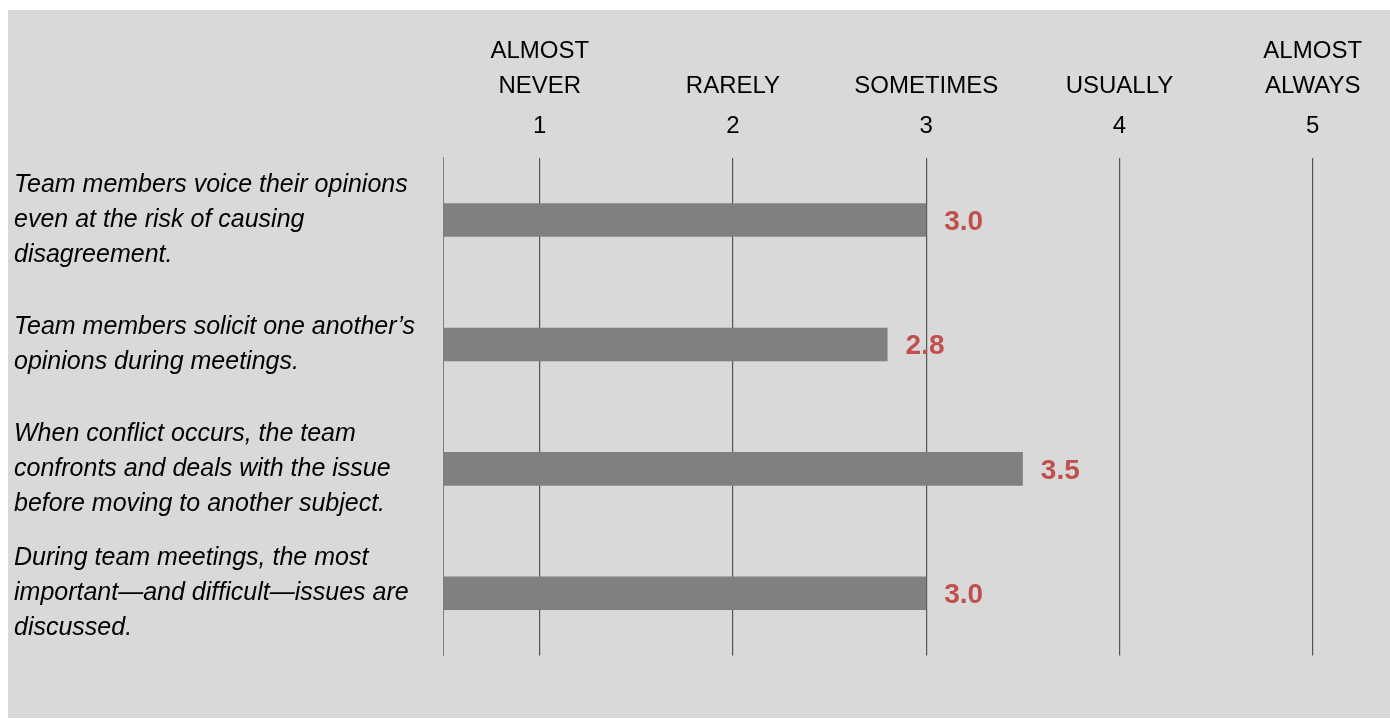 This screenshot has width=1390, height=719. I want to click on text: USUALLY, so click(1119, 84).